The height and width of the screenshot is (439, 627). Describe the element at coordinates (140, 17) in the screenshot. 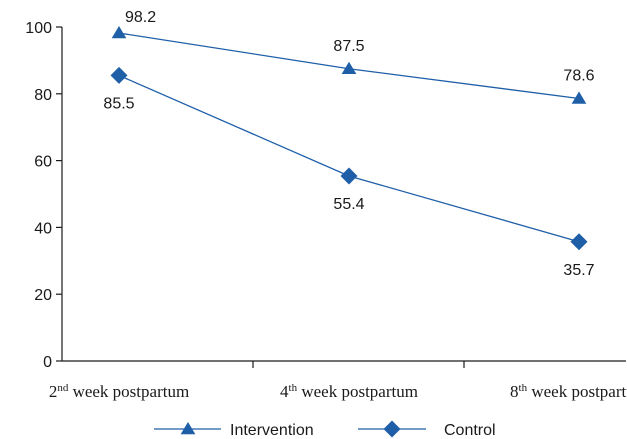

I see `data-label: 98.2` at that location.